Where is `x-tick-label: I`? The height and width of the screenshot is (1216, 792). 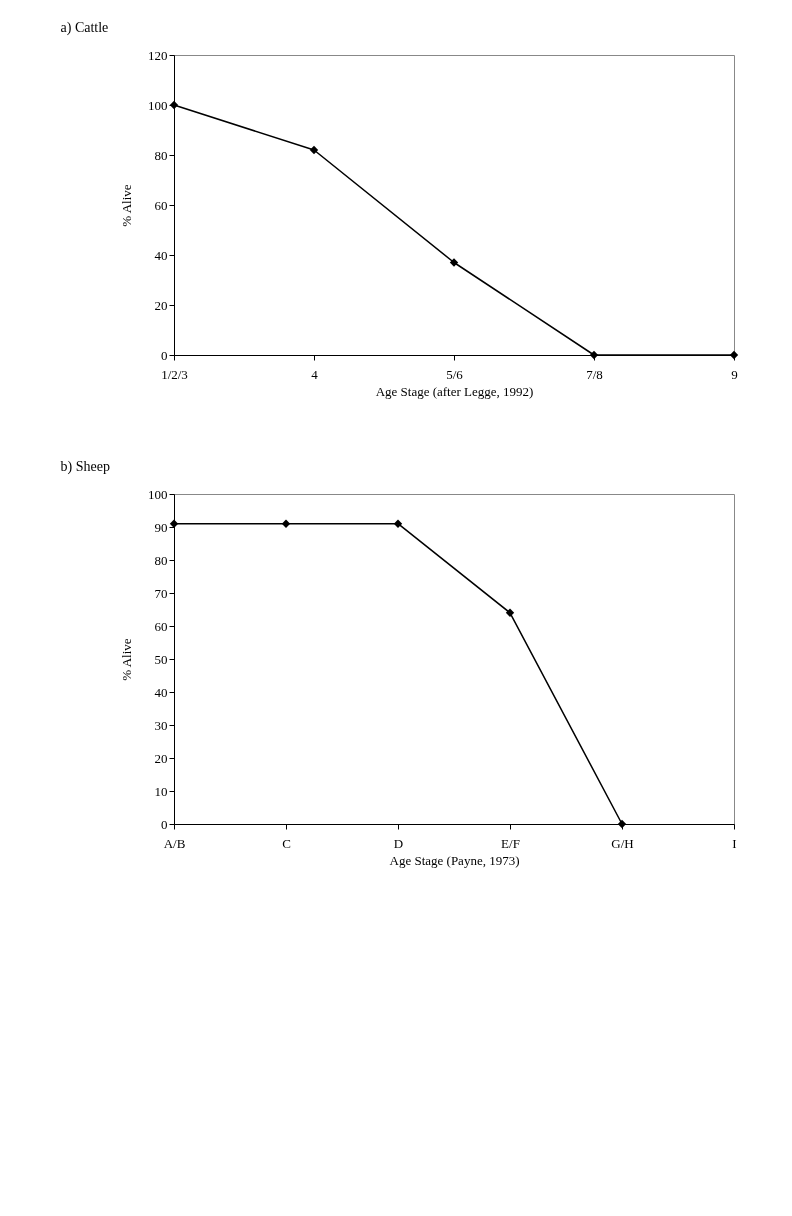 x-tick-label: I is located at coordinates (734, 843).